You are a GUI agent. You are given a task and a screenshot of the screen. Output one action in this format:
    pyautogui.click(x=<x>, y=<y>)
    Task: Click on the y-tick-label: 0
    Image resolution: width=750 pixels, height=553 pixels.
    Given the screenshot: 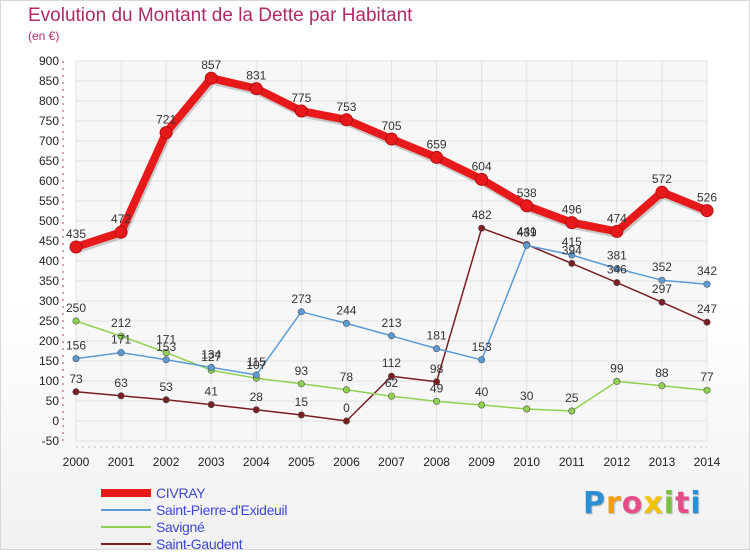 What is the action you would take?
    pyautogui.click(x=55, y=421)
    